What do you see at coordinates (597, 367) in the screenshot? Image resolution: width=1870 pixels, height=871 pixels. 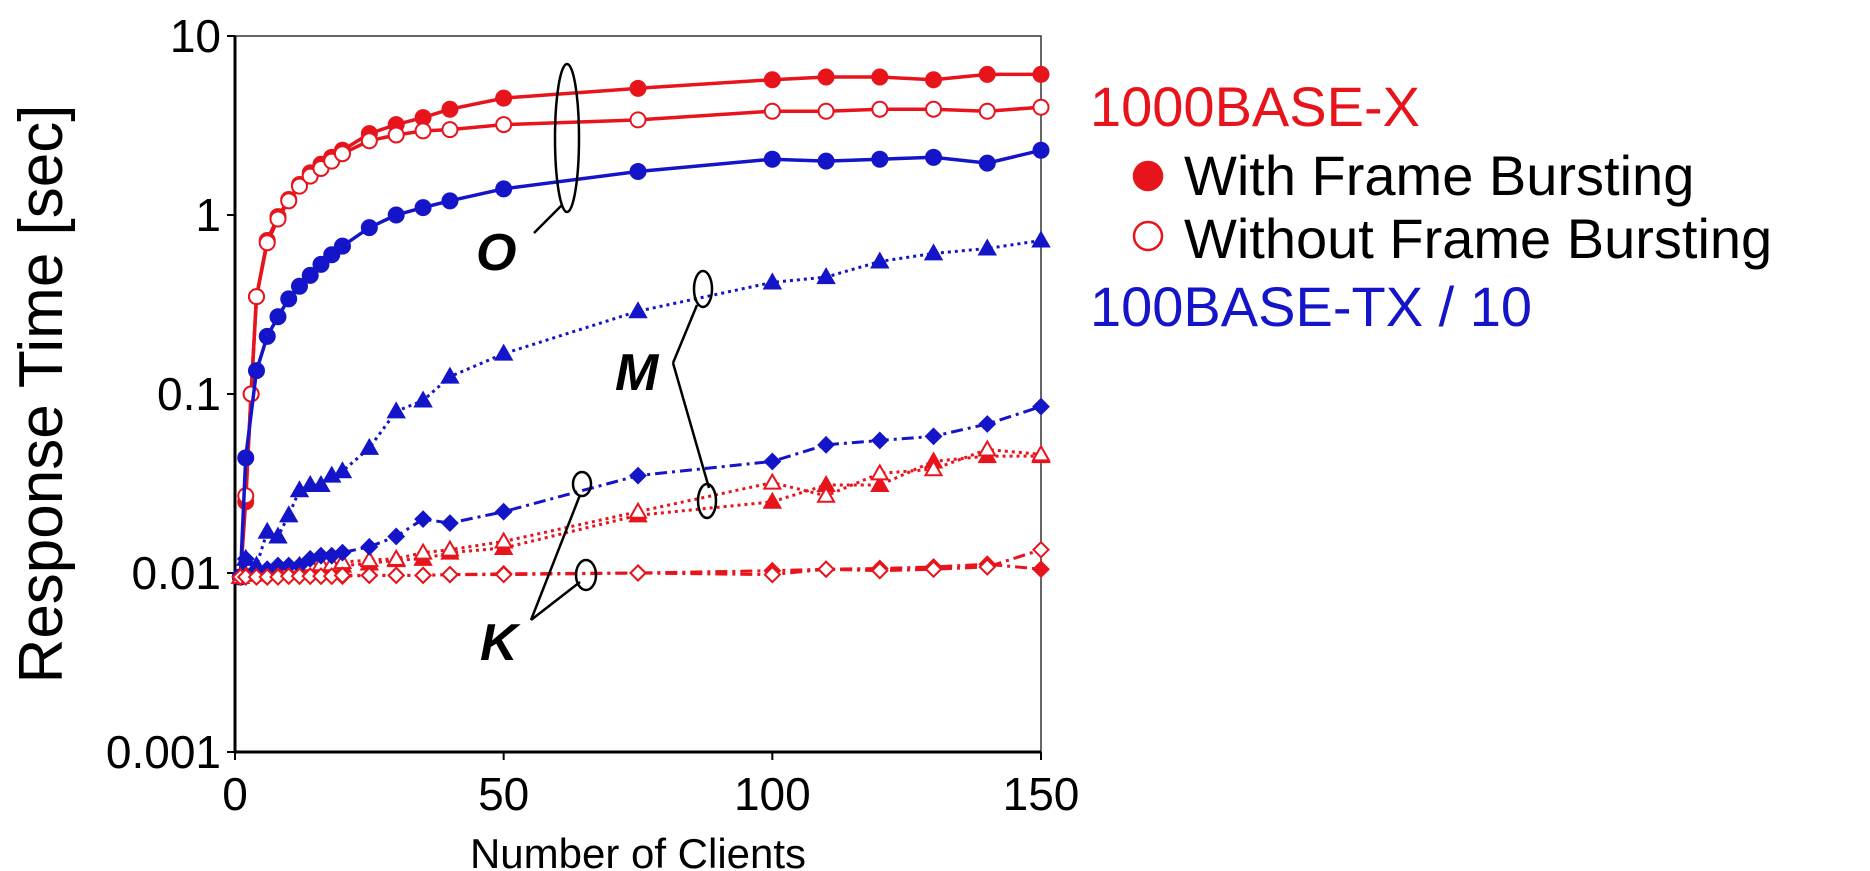 I see `annotation-layer: O M K` at bounding box center [597, 367].